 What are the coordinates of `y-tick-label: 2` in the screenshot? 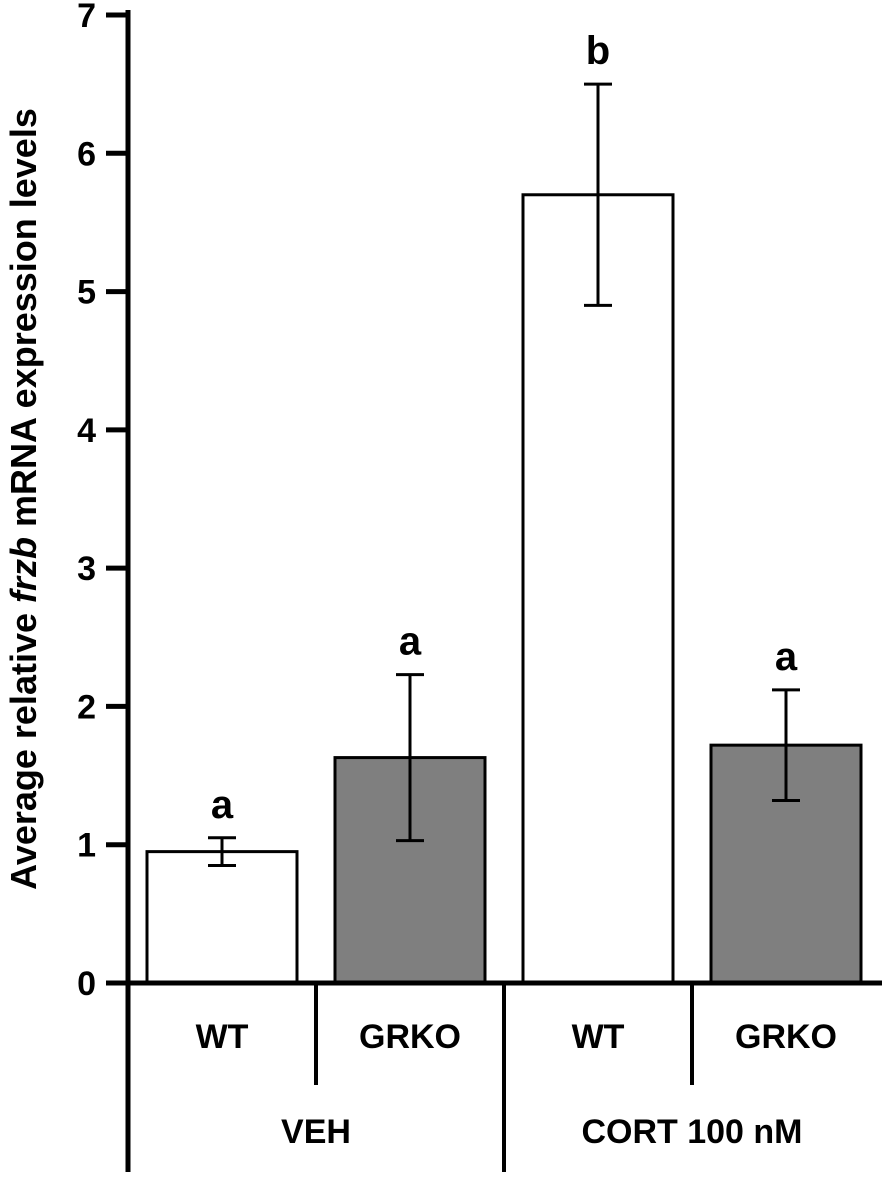 It's located at (86, 707).